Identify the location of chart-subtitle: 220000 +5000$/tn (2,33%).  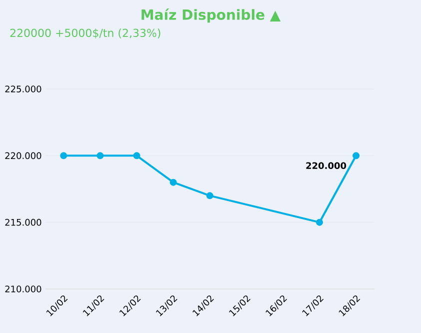
(85, 33).